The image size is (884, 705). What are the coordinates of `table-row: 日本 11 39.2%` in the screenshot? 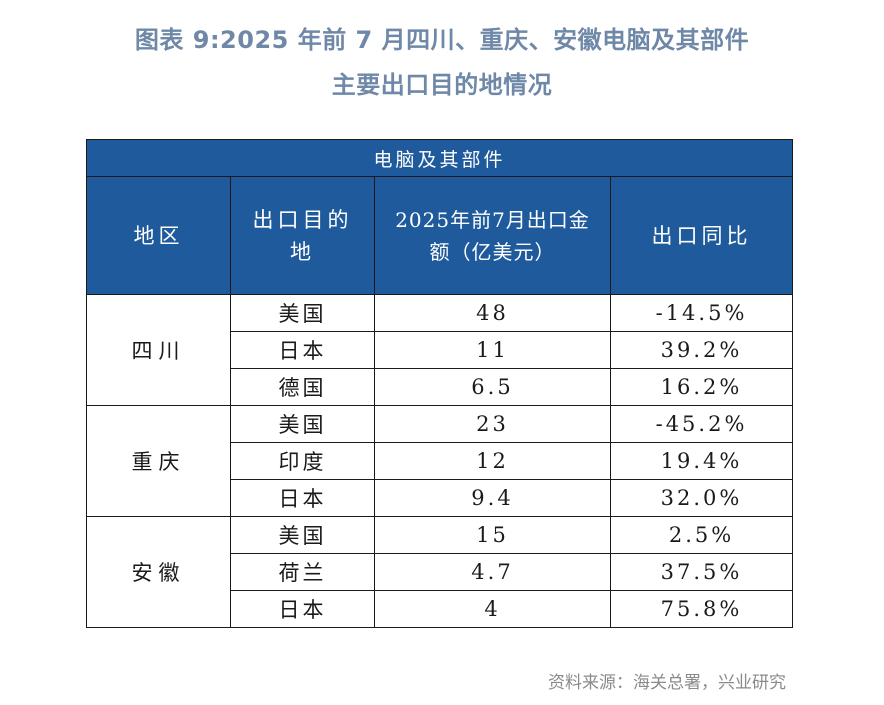 It's located at (440, 350).